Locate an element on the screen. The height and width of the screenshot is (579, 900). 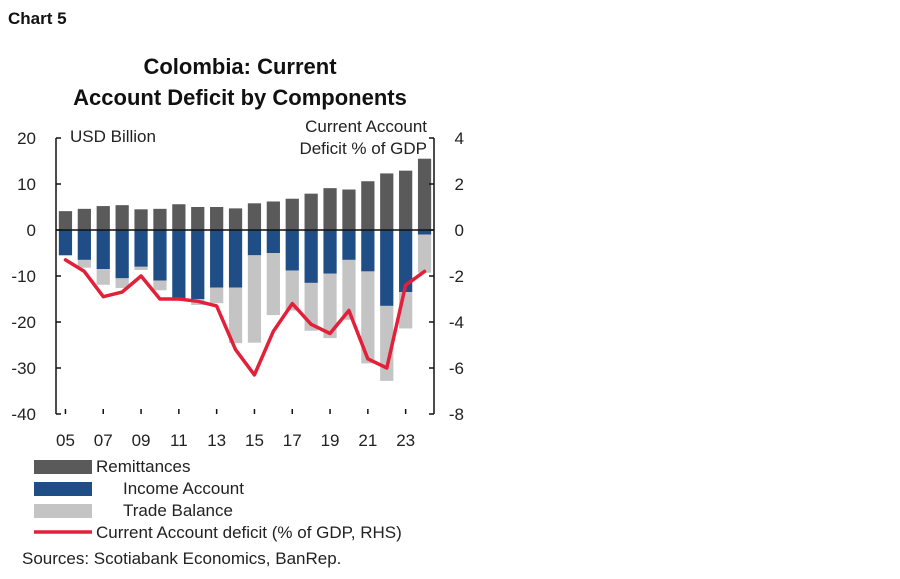
right-tick-label: 4 is located at coordinates (459, 138).